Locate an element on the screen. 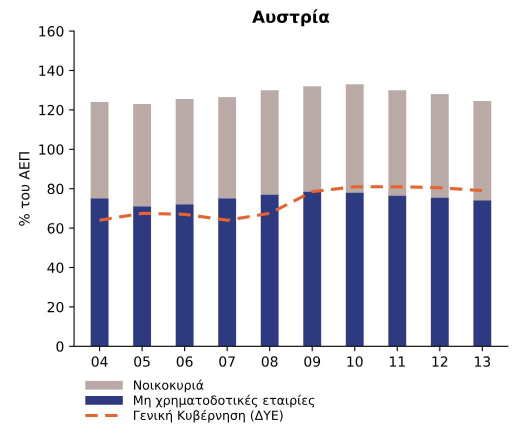  line-series is located at coordinates (291, 203).